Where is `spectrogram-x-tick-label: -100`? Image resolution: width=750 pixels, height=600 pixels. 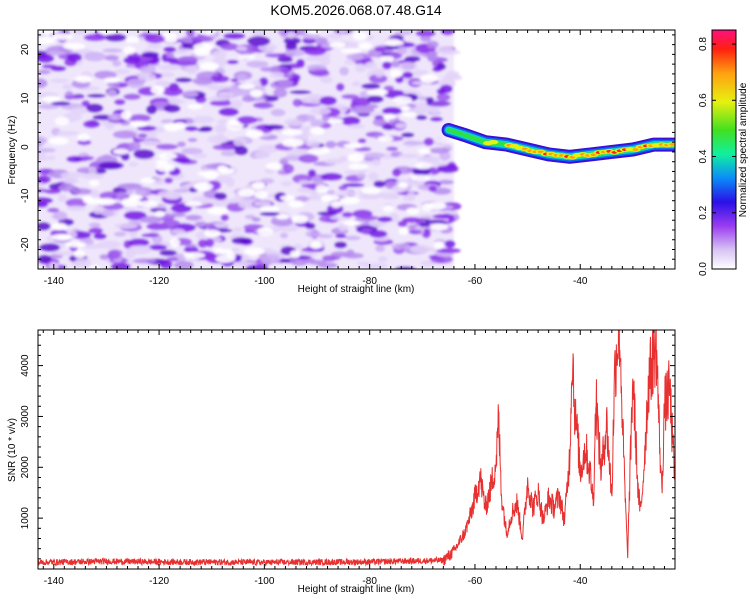
spectrogram-x-tick-label: -100 is located at coordinates (264, 281).